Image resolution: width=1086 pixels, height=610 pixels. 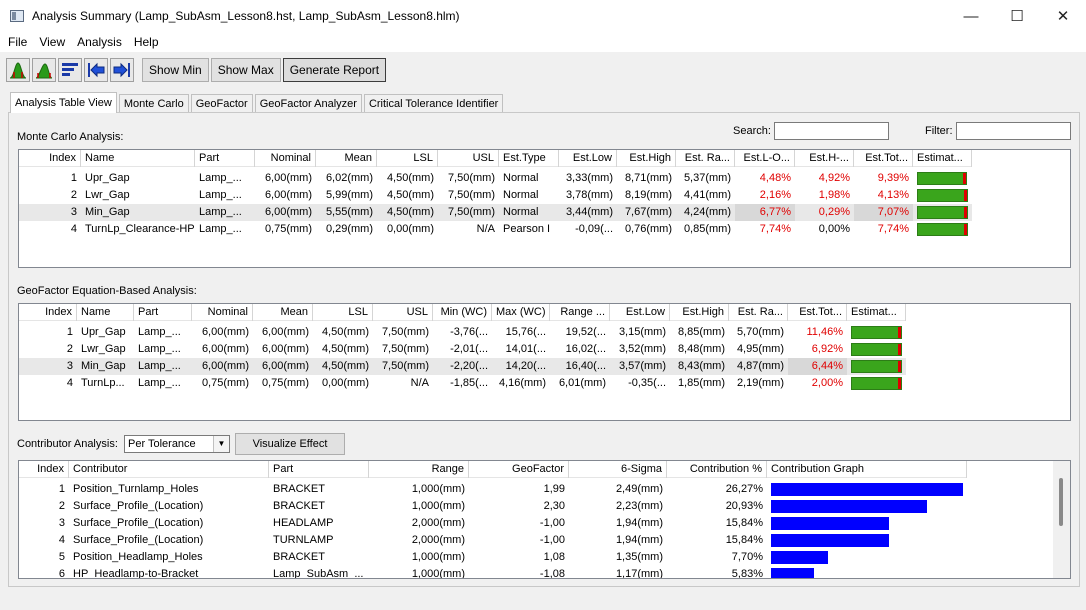 What do you see at coordinates (462, 312) in the screenshot?
I see `column-header: Min (WC)` at bounding box center [462, 312].